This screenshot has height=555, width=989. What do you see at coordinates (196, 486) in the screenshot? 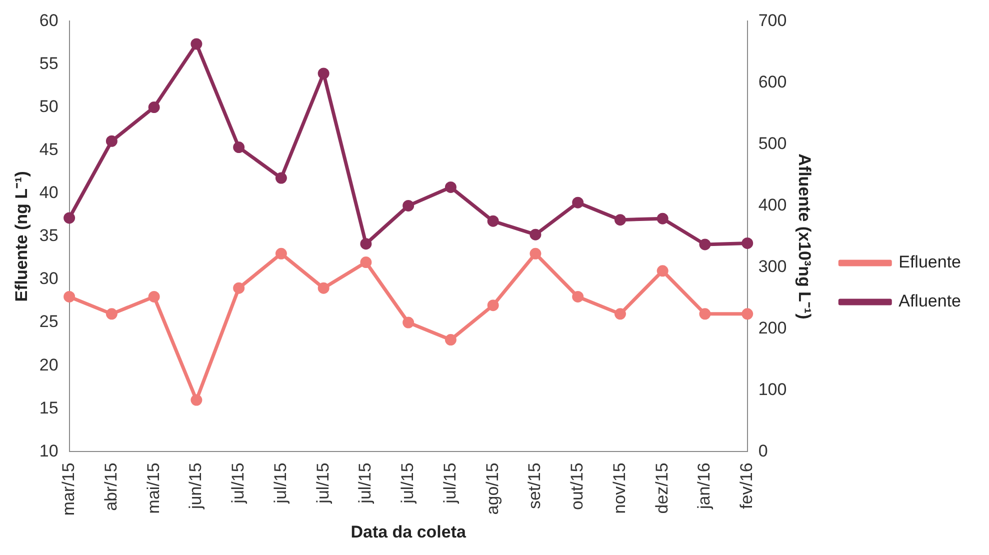
I see `x-tick-label: jun/15` at bounding box center [196, 486].